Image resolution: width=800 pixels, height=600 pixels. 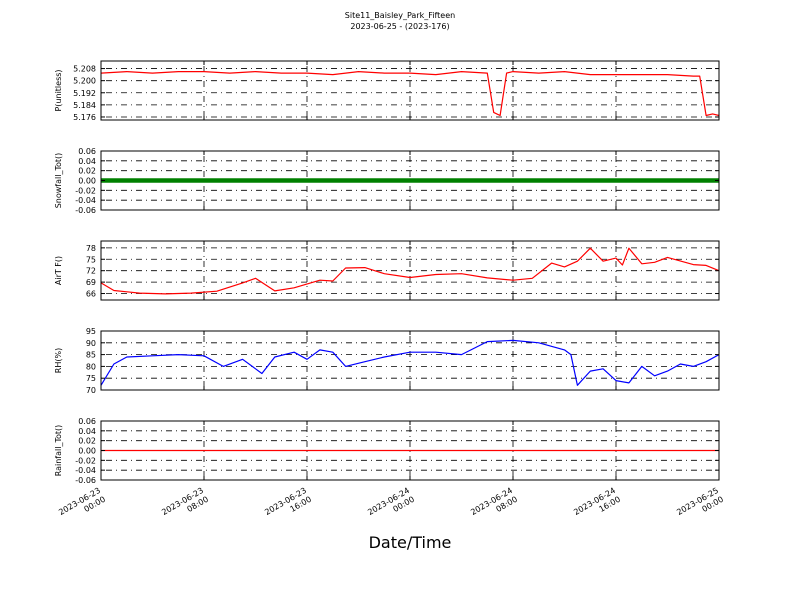 I want to click on y-tick-label: 80, so click(x=91, y=366).